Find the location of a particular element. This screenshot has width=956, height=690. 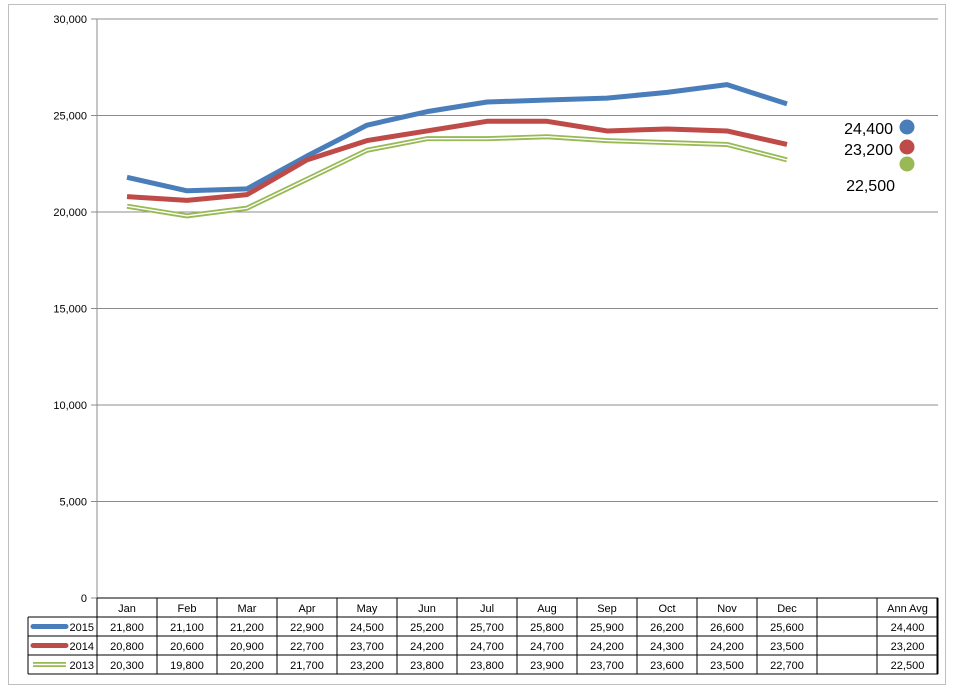

average-marker-2015 is located at coordinates (907, 127).